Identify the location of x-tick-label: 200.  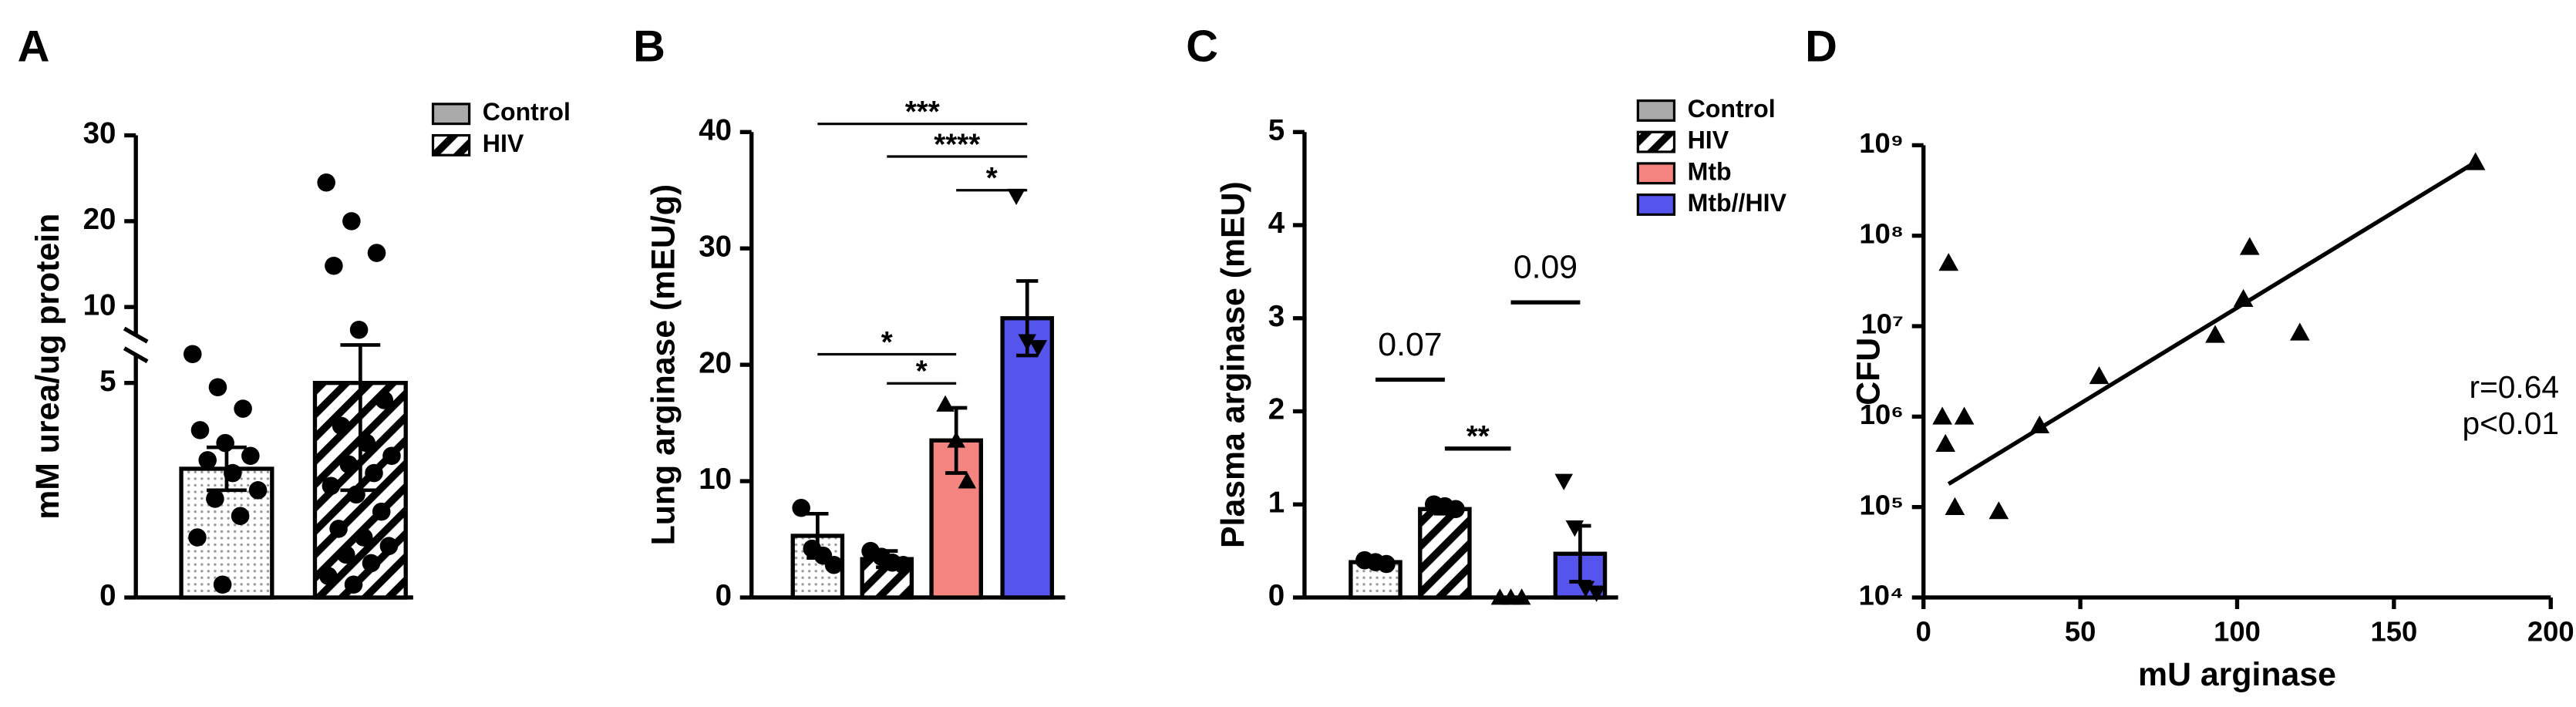
(2551, 632).